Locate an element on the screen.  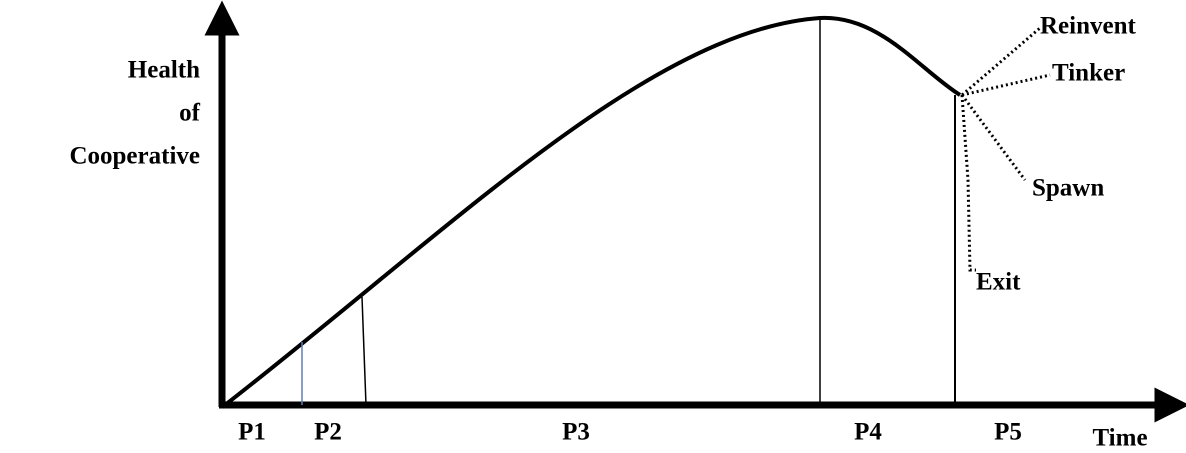
phase-label: P1 is located at coordinates (252, 432).